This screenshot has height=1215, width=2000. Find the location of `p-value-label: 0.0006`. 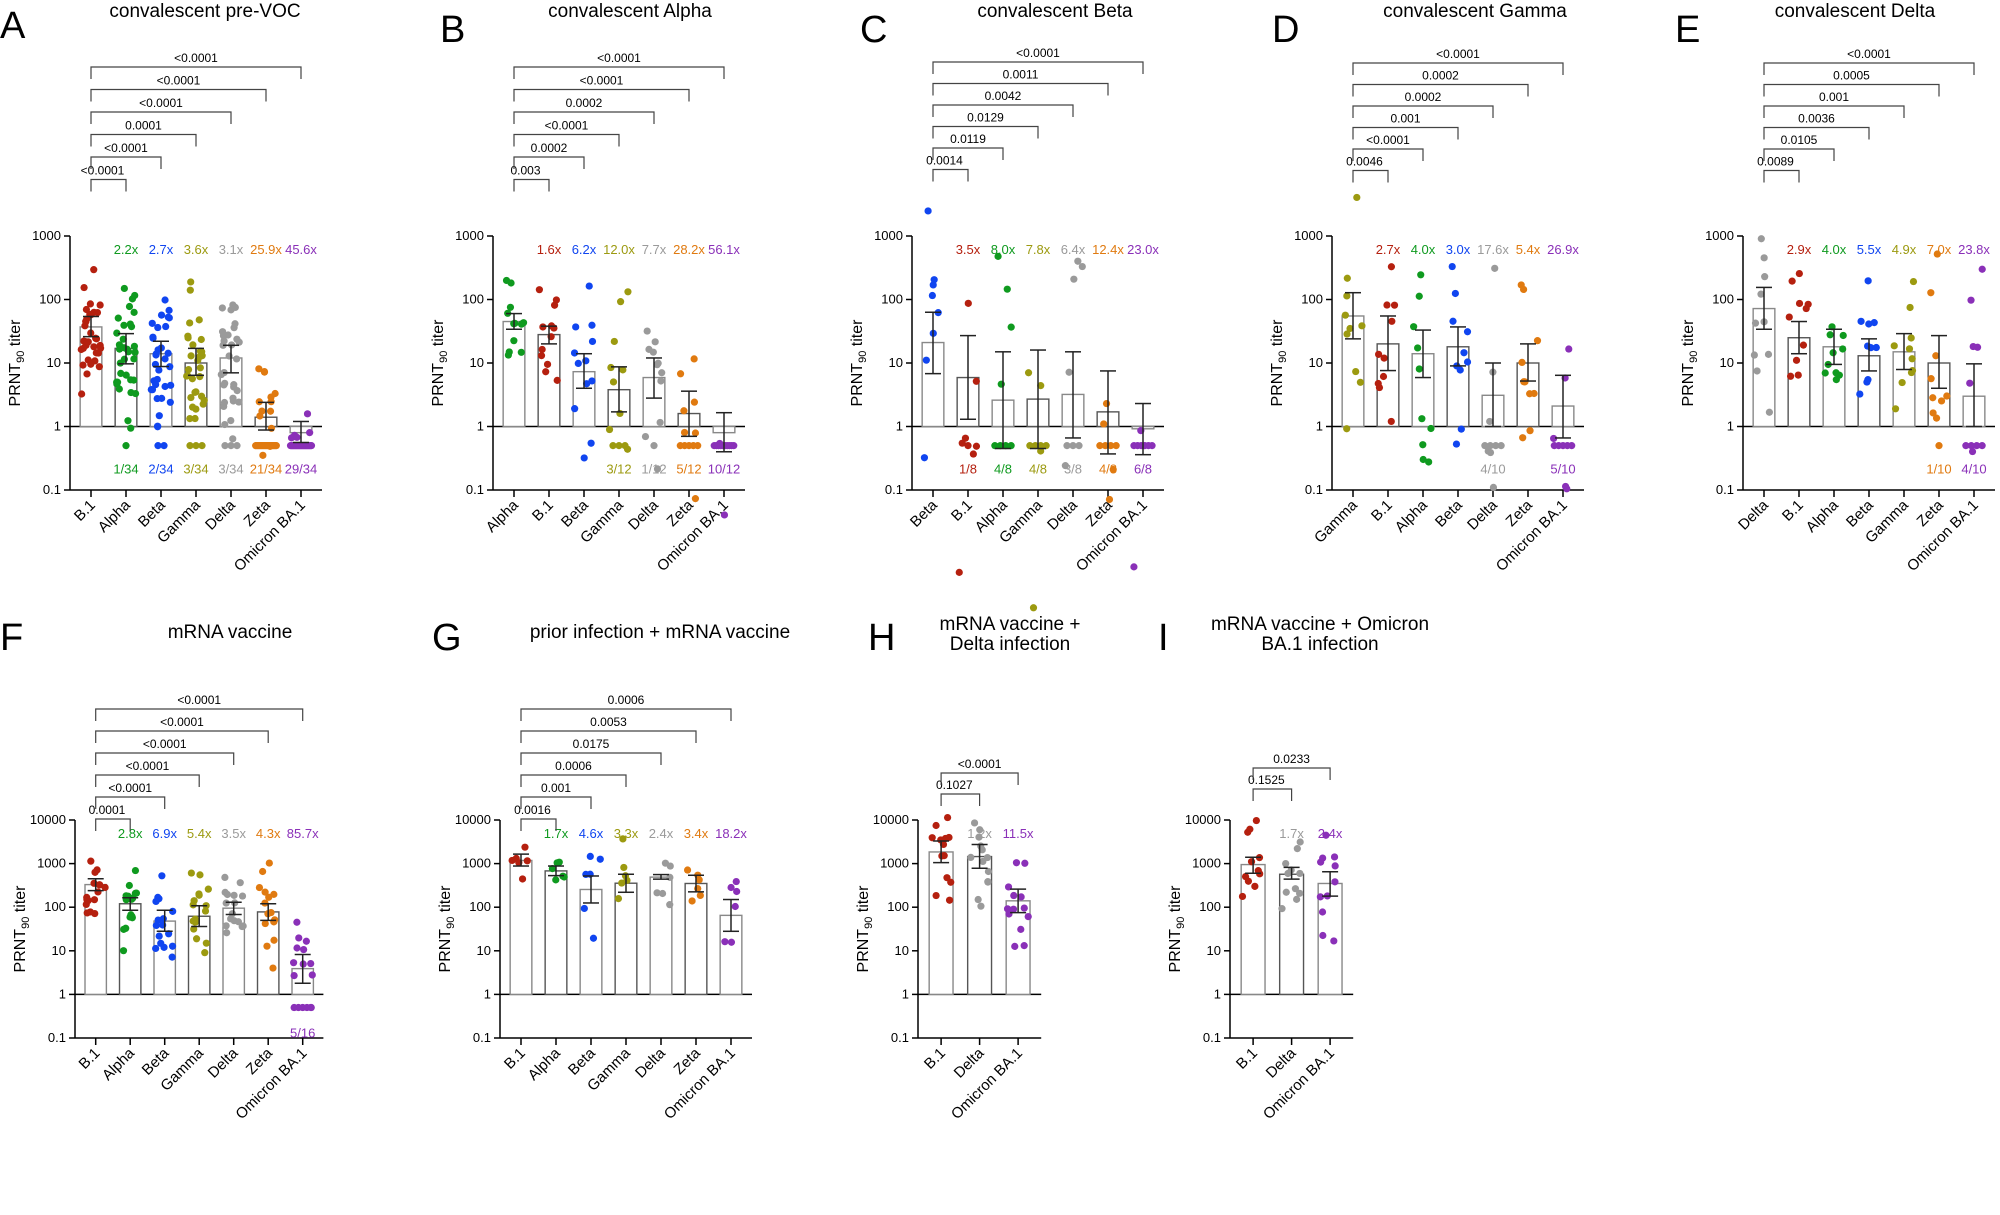

p-value-label: 0.0006 is located at coordinates (573, 766).